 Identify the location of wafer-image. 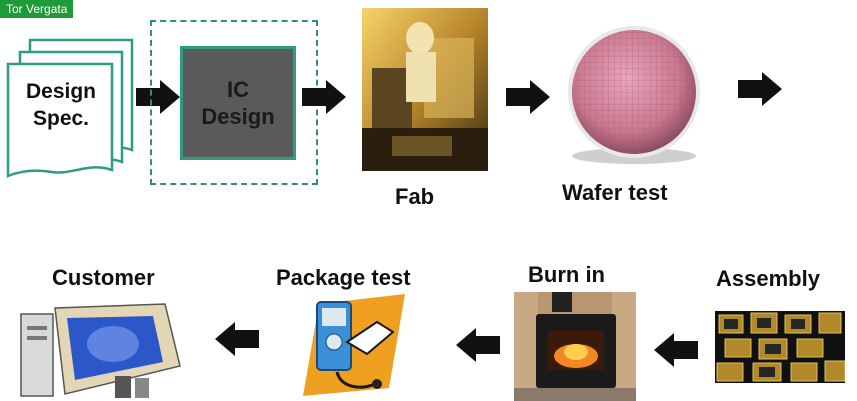
(634, 95).